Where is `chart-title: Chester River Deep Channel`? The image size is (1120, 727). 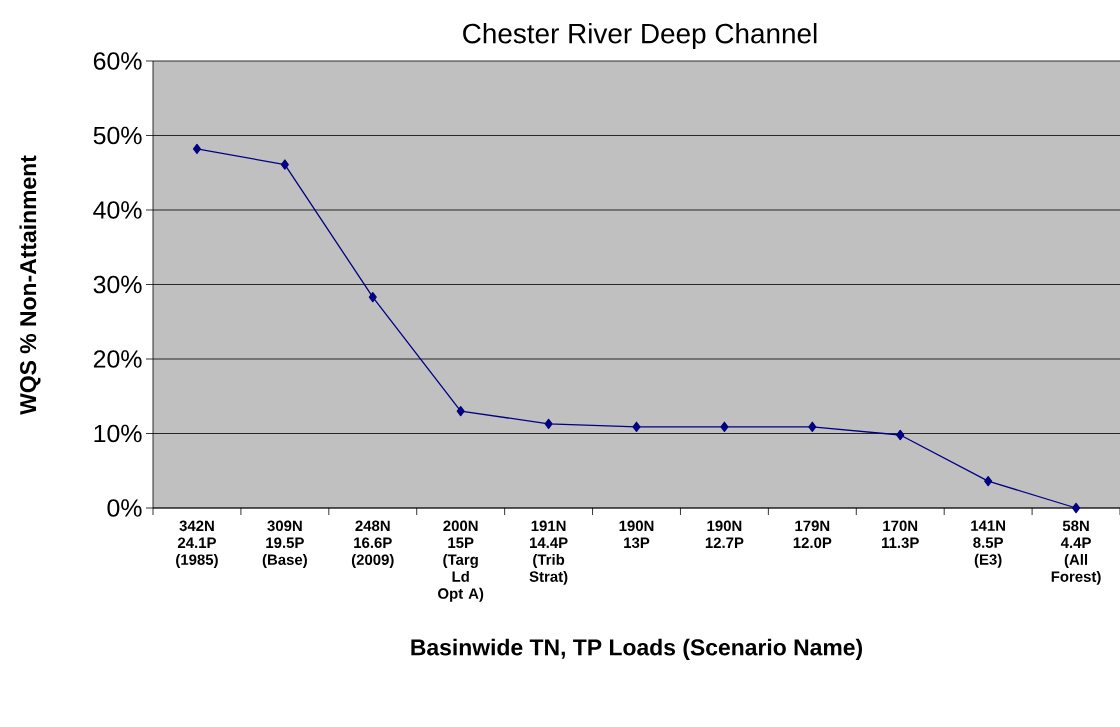 chart-title: Chester River Deep Channel is located at coordinates (640, 36).